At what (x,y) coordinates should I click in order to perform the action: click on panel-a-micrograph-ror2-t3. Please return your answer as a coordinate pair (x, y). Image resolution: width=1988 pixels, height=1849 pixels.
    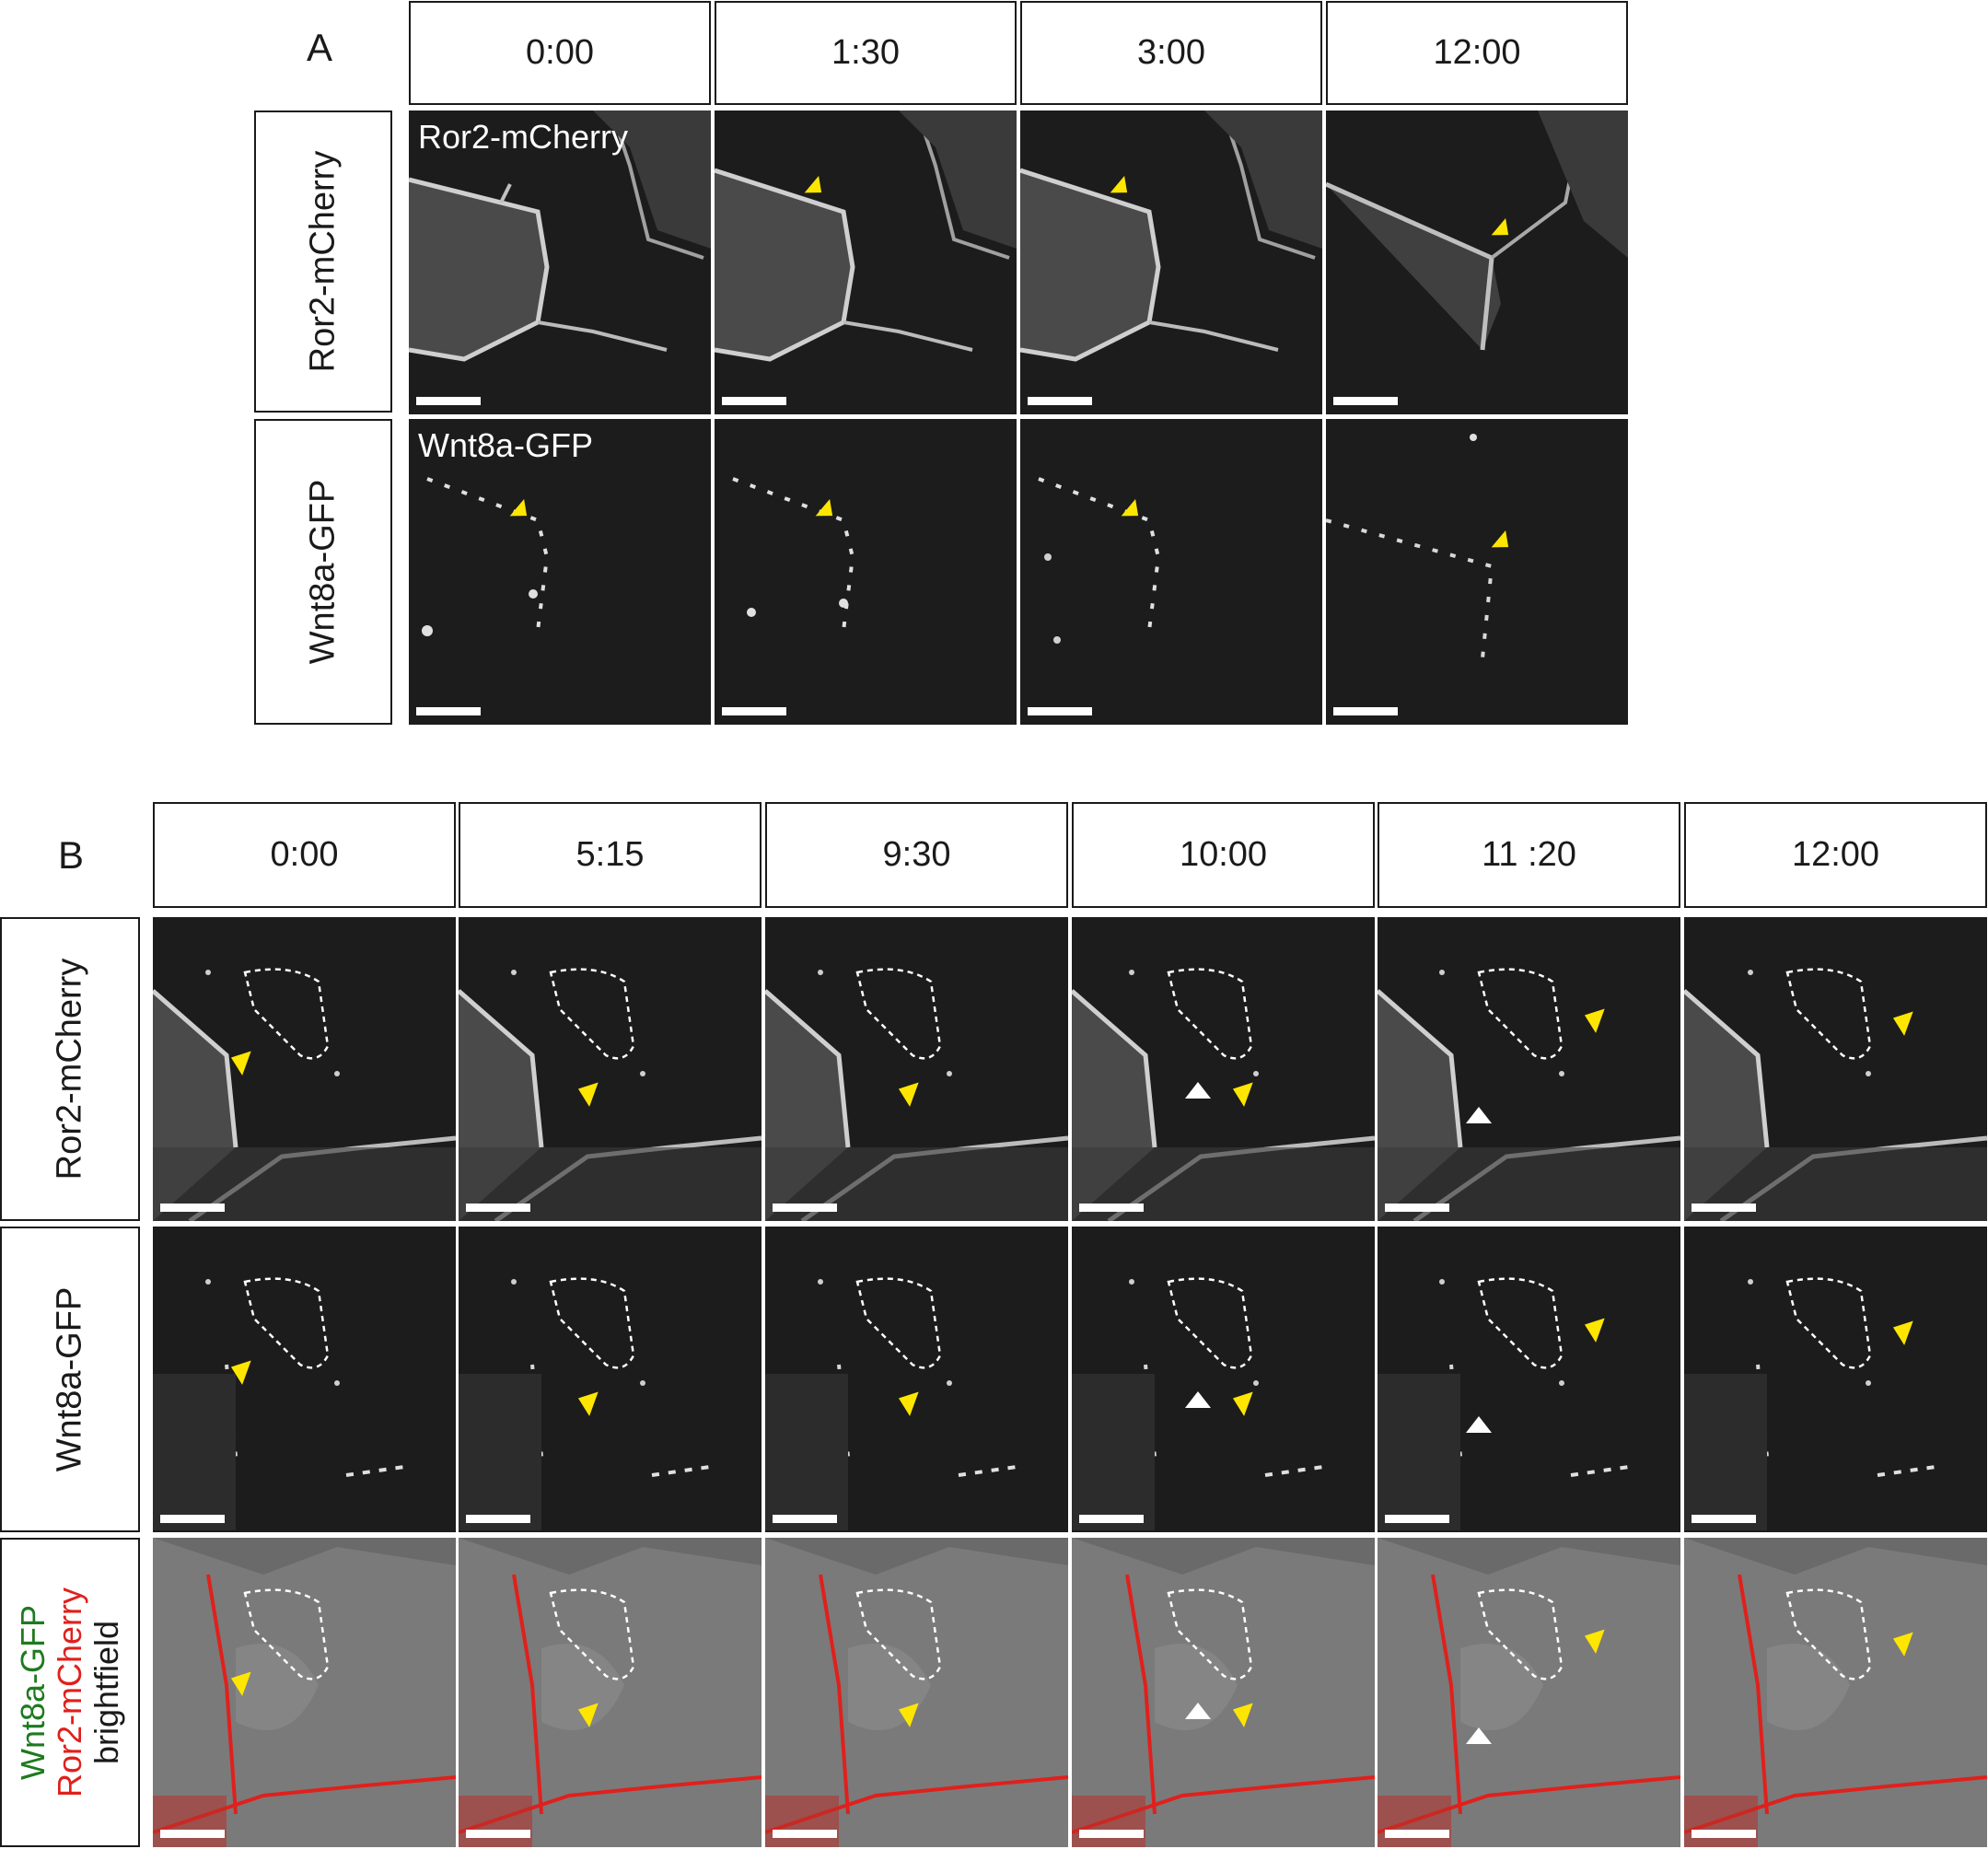
    Looking at the image, I should click on (1477, 262).